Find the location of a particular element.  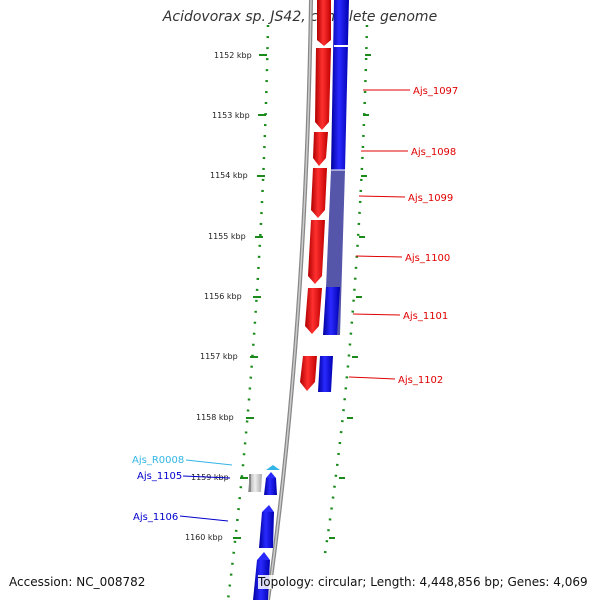

gene-label-ajs-1101: Ajs_1101 is located at coordinates (425, 316).